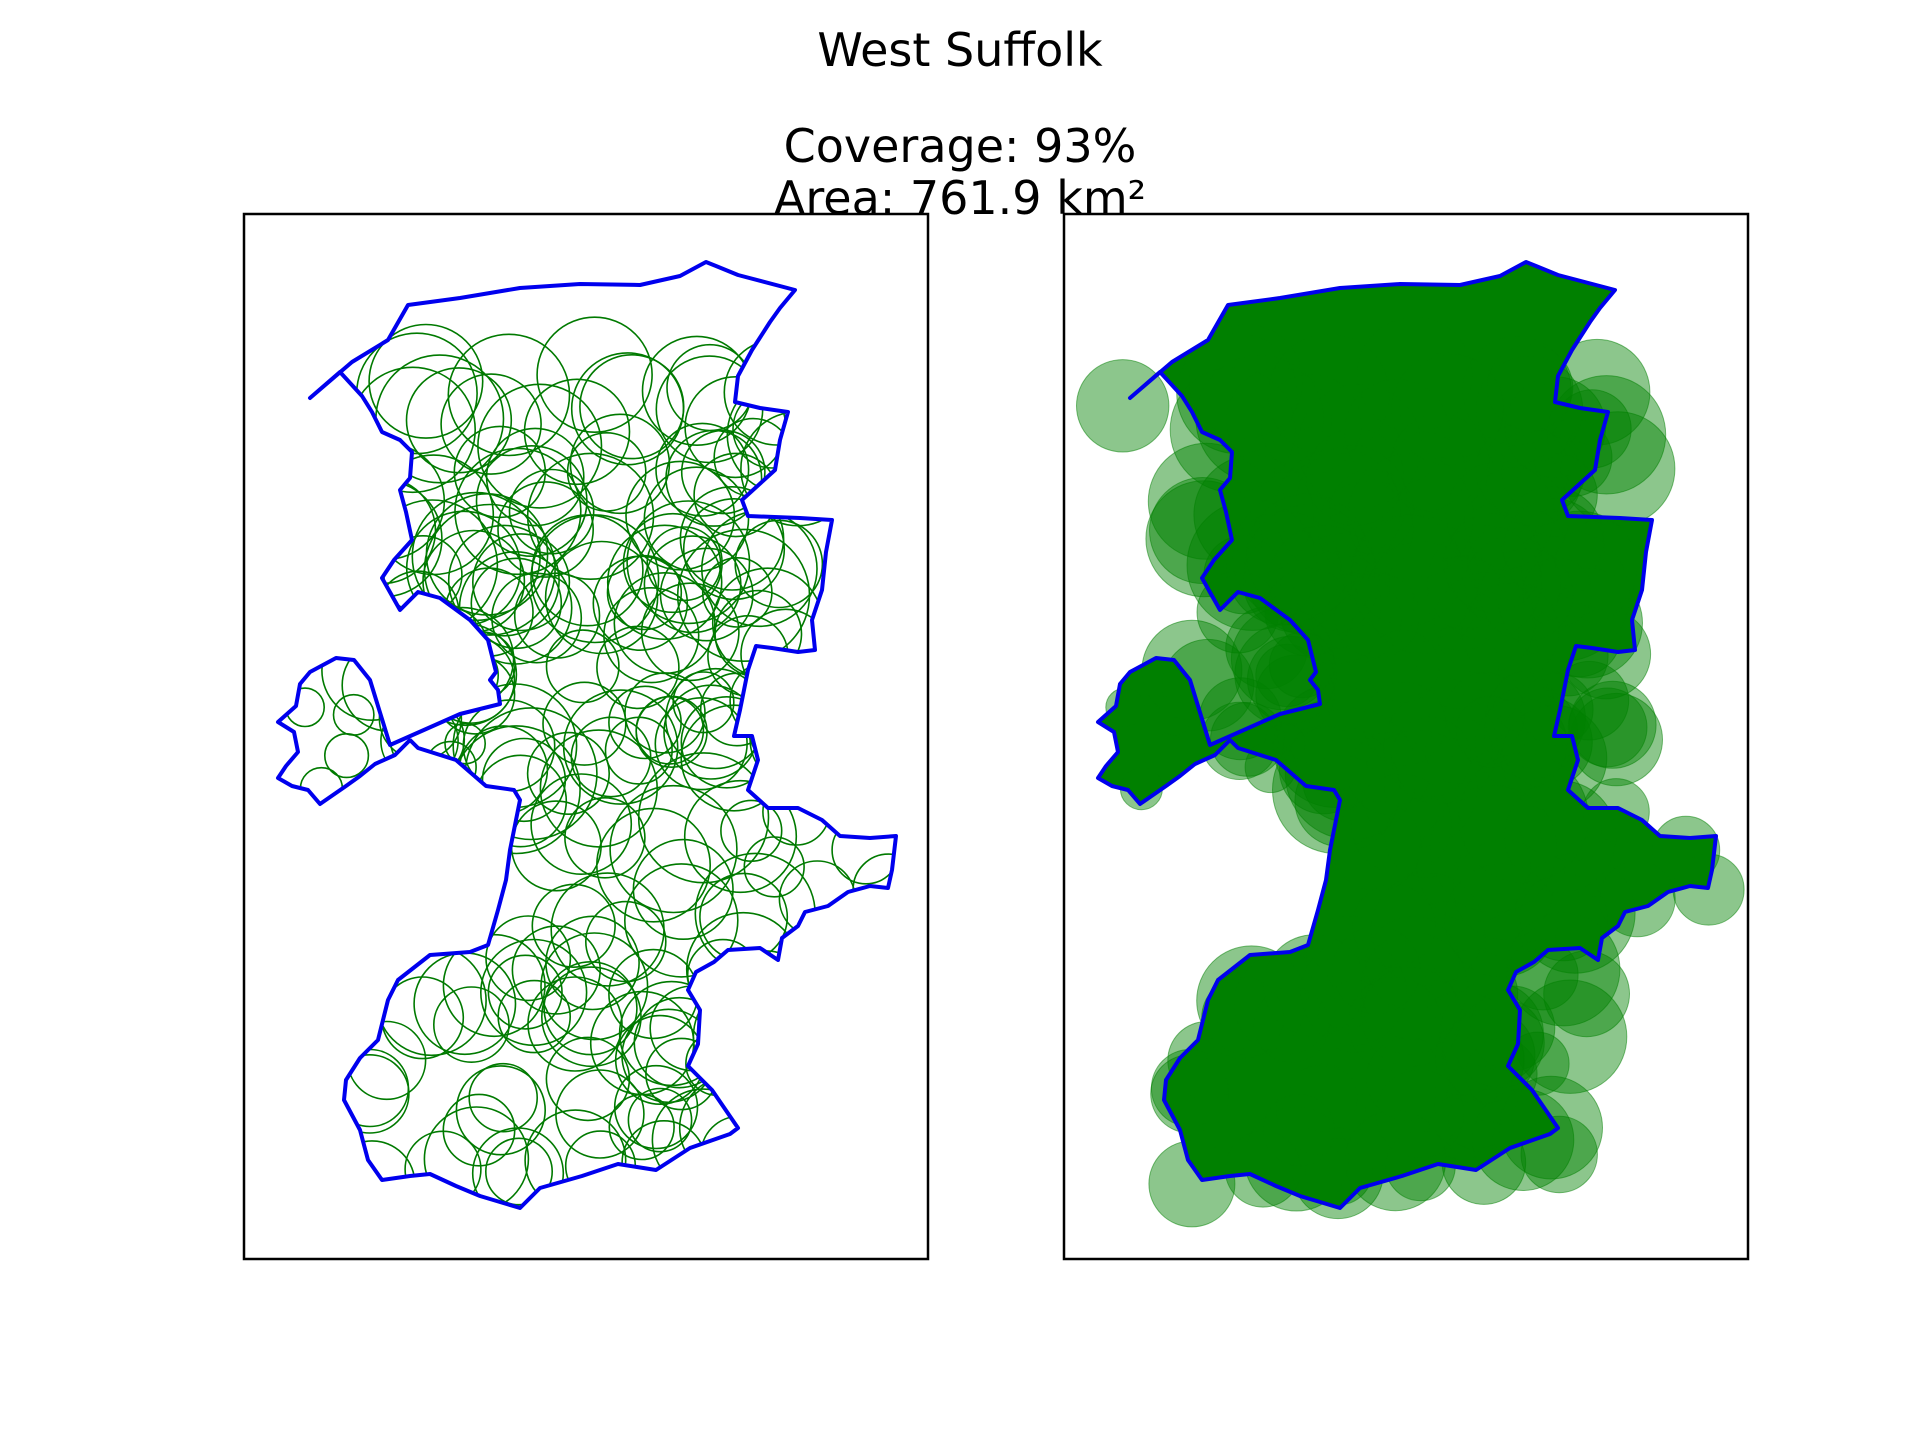 This screenshot has width=1920, height=1440. Describe the element at coordinates (960, 50) in the screenshot. I see `figure-title: West Suffolk` at that location.